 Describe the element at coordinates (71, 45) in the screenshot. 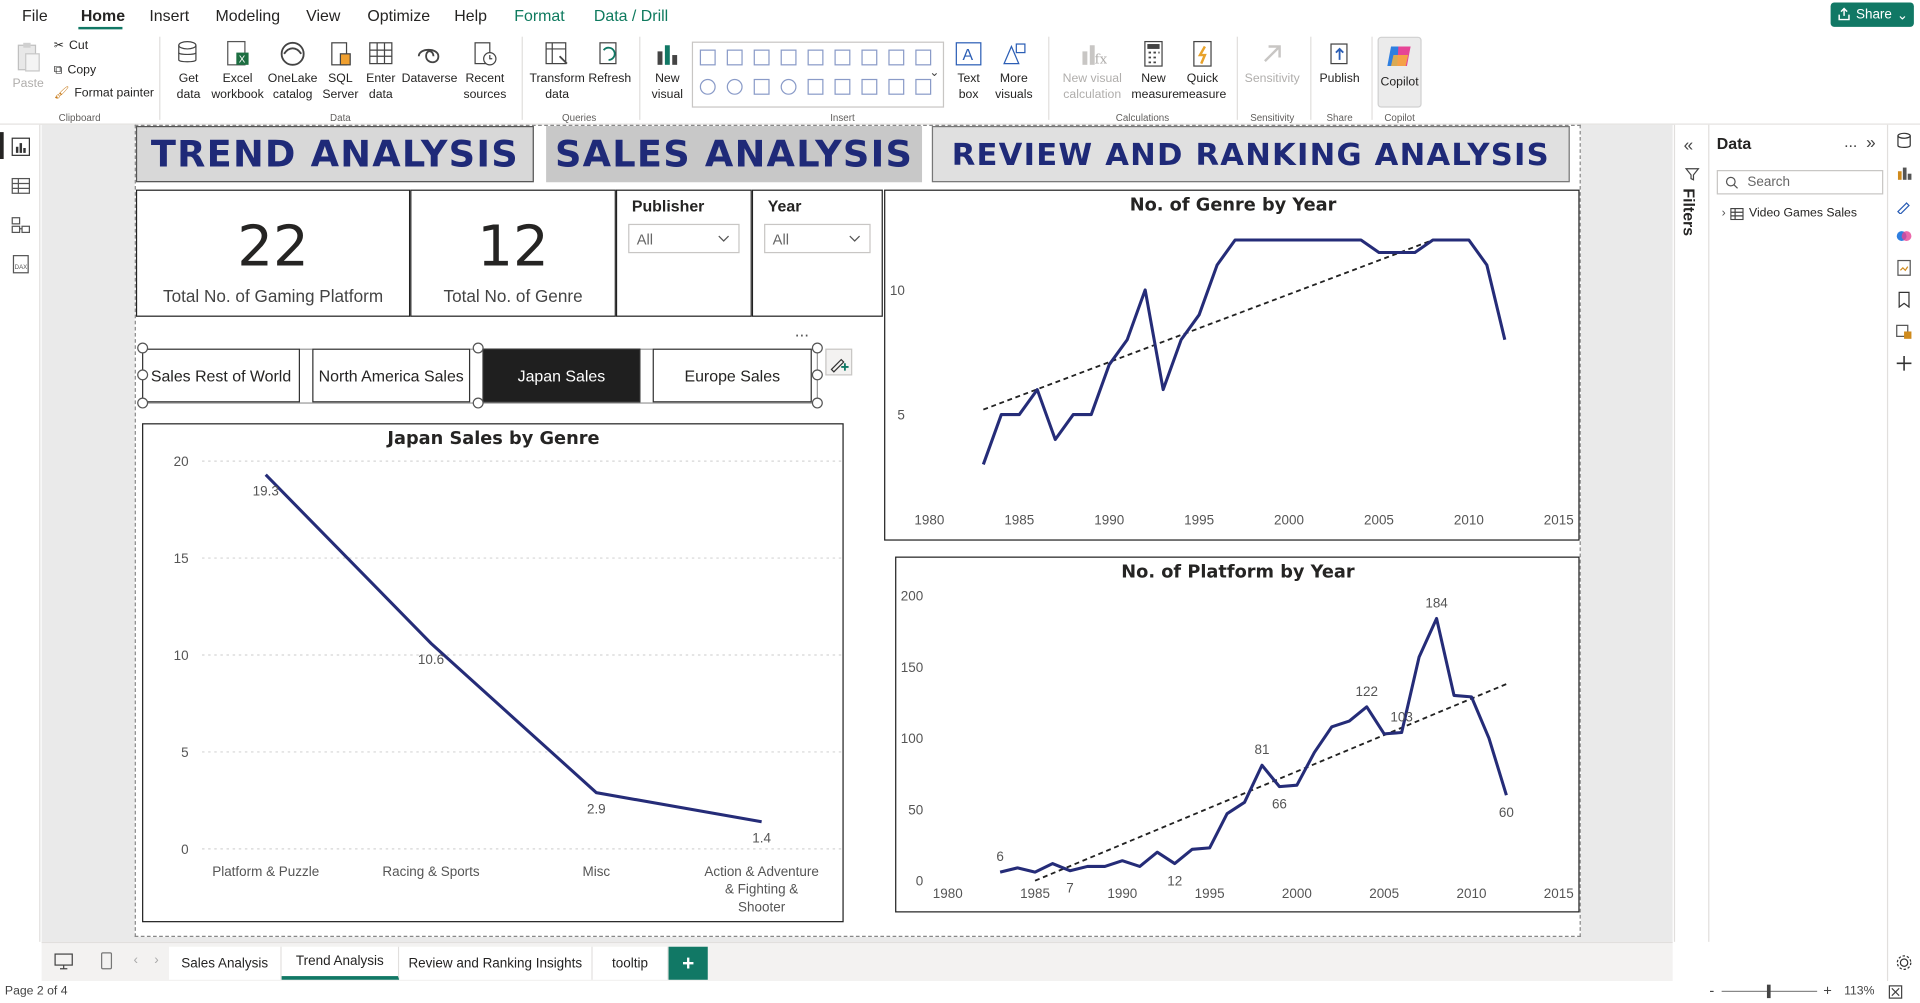

I see `cut-button: ✂ Cut` at that location.